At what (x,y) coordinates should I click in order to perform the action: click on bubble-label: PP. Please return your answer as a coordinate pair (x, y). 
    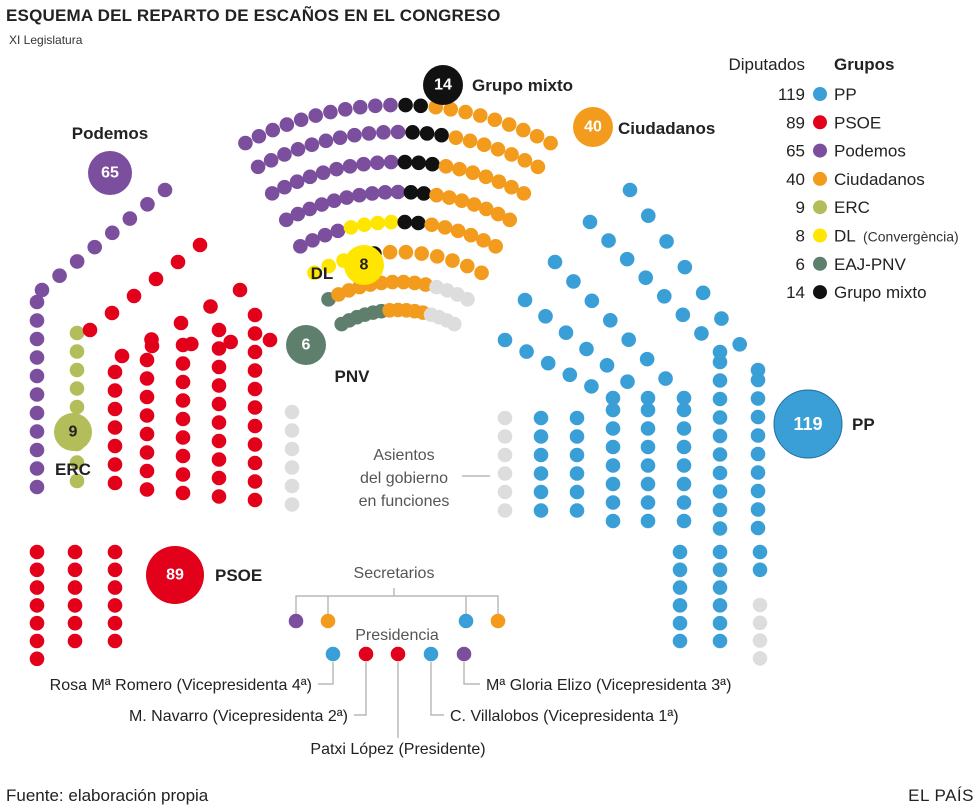
    Looking at the image, I should click on (863, 424).